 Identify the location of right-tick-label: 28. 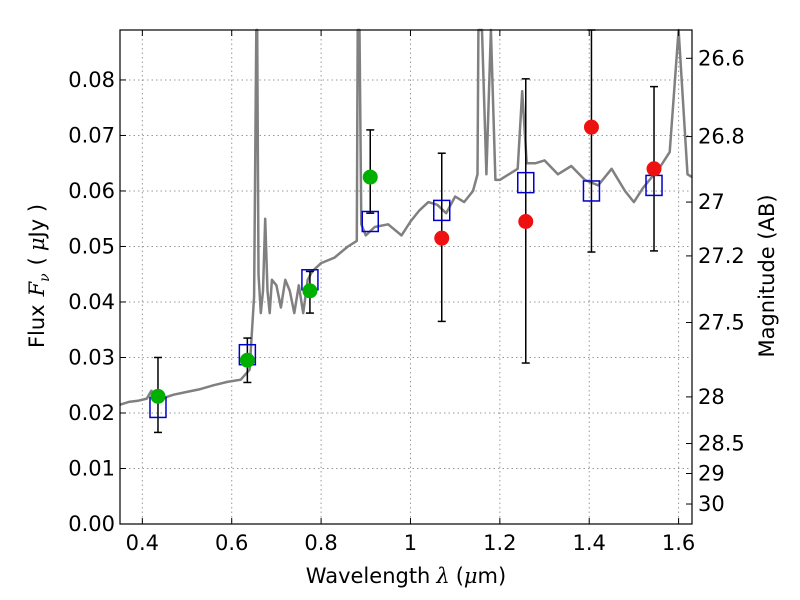
(711, 397).